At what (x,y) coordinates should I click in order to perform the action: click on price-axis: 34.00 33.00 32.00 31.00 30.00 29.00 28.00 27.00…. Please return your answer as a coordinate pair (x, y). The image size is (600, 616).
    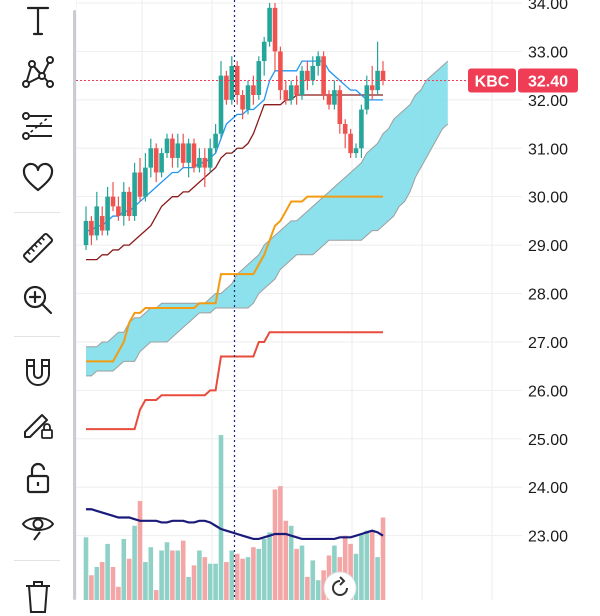
    Looking at the image, I should click on (548, 273).